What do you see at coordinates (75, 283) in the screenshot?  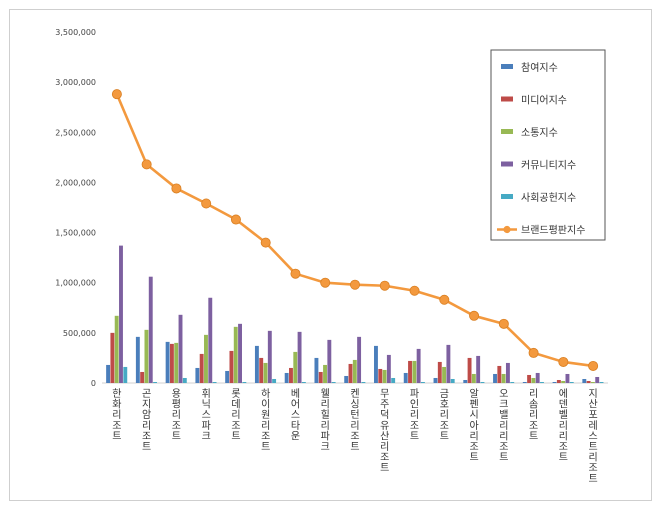 I see `y-tick-label: 1,000,000` at bounding box center [75, 283].